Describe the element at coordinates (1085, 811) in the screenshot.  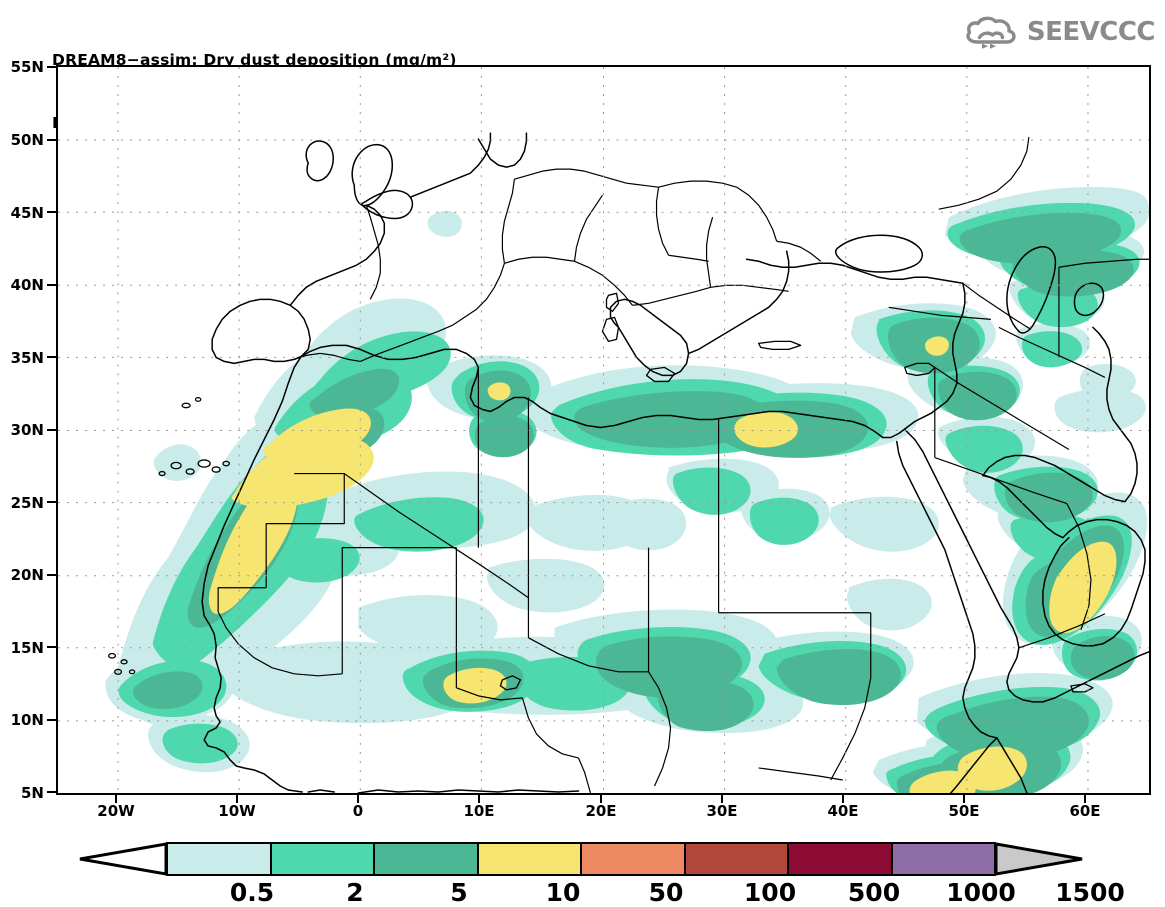
I see `x-tick-label-60E: 60E` at that location.